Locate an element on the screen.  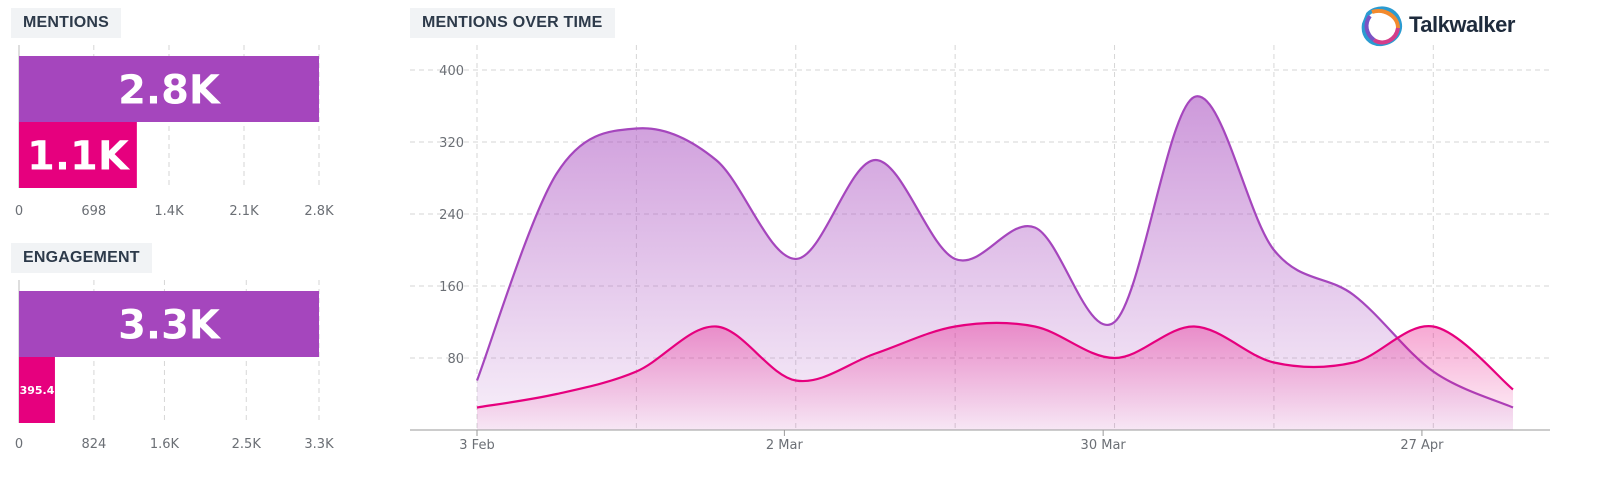
x-tick-label: 824 is located at coordinates (93, 444).